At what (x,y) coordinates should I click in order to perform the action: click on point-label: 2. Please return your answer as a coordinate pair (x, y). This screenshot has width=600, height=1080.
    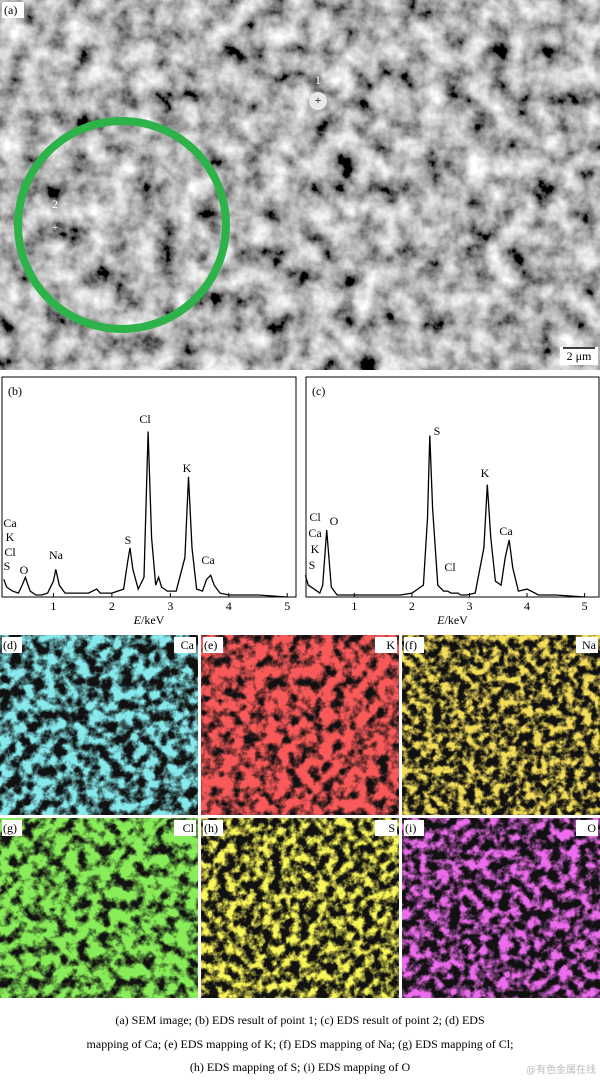
    Looking at the image, I should click on (55, 204).